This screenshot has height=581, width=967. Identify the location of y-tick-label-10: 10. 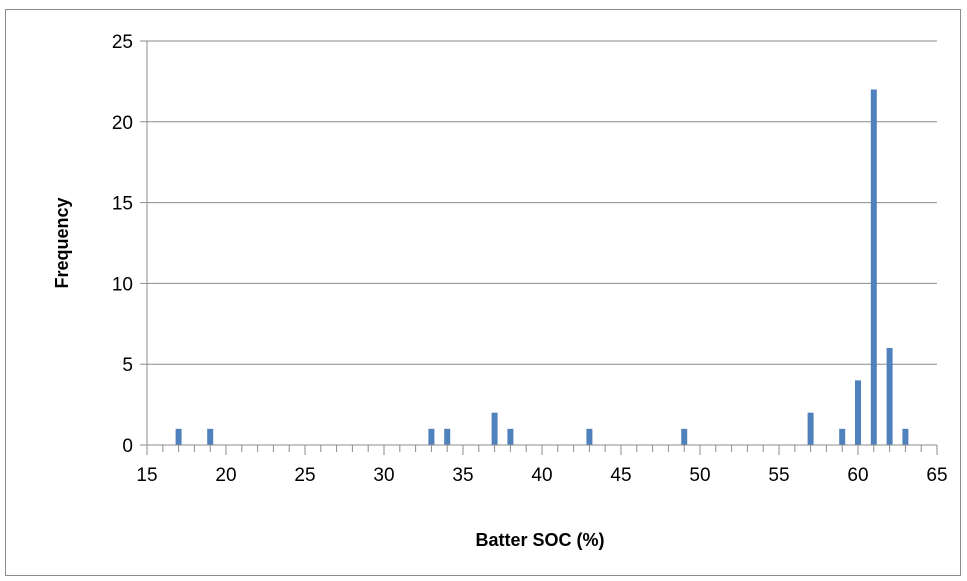
(122, 284).